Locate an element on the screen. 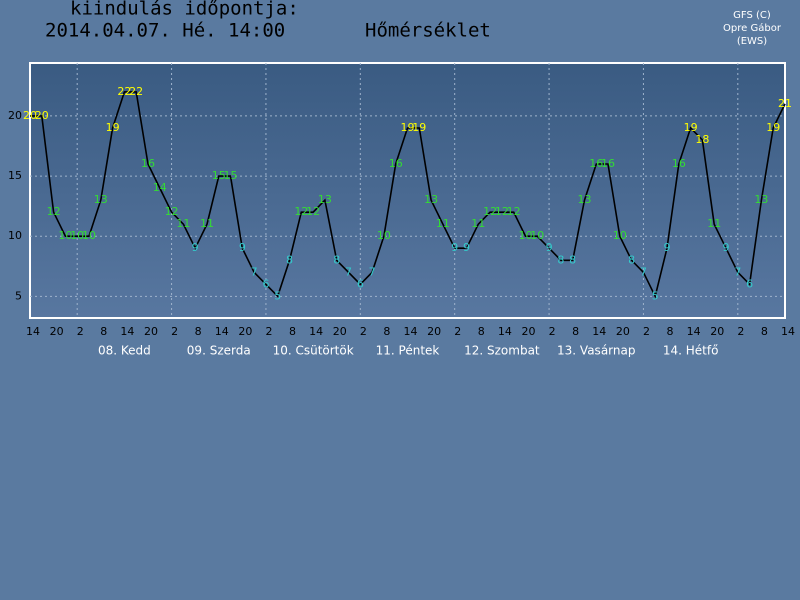 Image resolution: width=800 pixels, height=600 pixels. run-time: 2014.04.07. Hé. 14:00 is located at coordinates (165, 31).